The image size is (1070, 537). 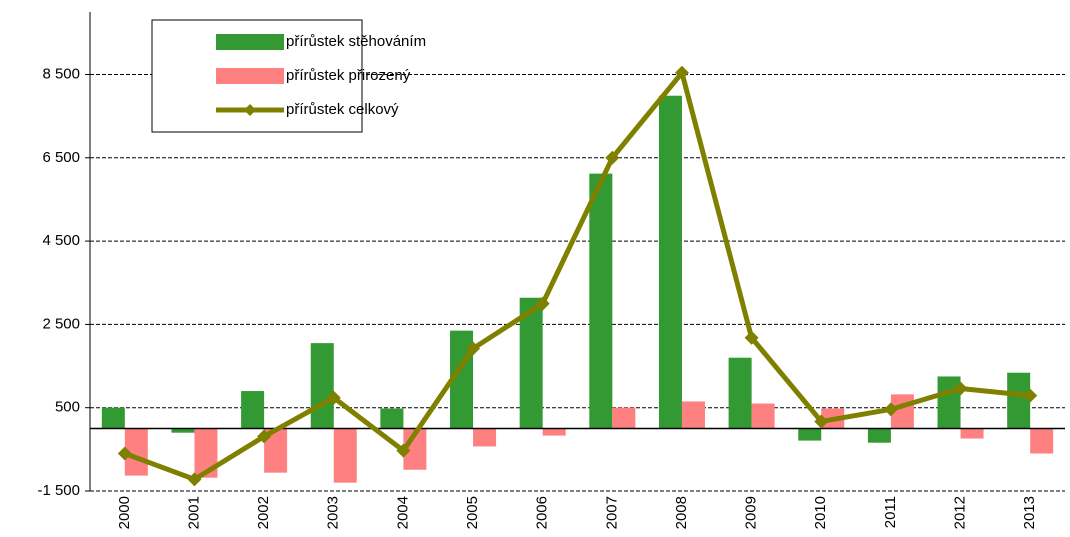 I want to click on x-tick-label: 2005, so click(x=472, y=512).